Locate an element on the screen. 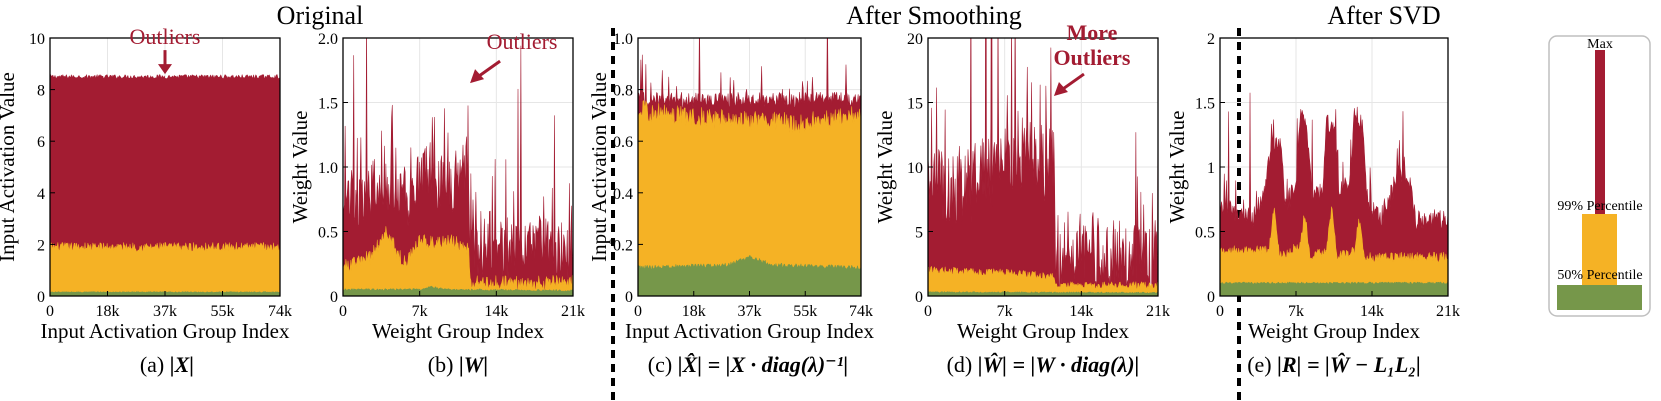  legend-swatch-p50 is located at coordinates (1599, 297).